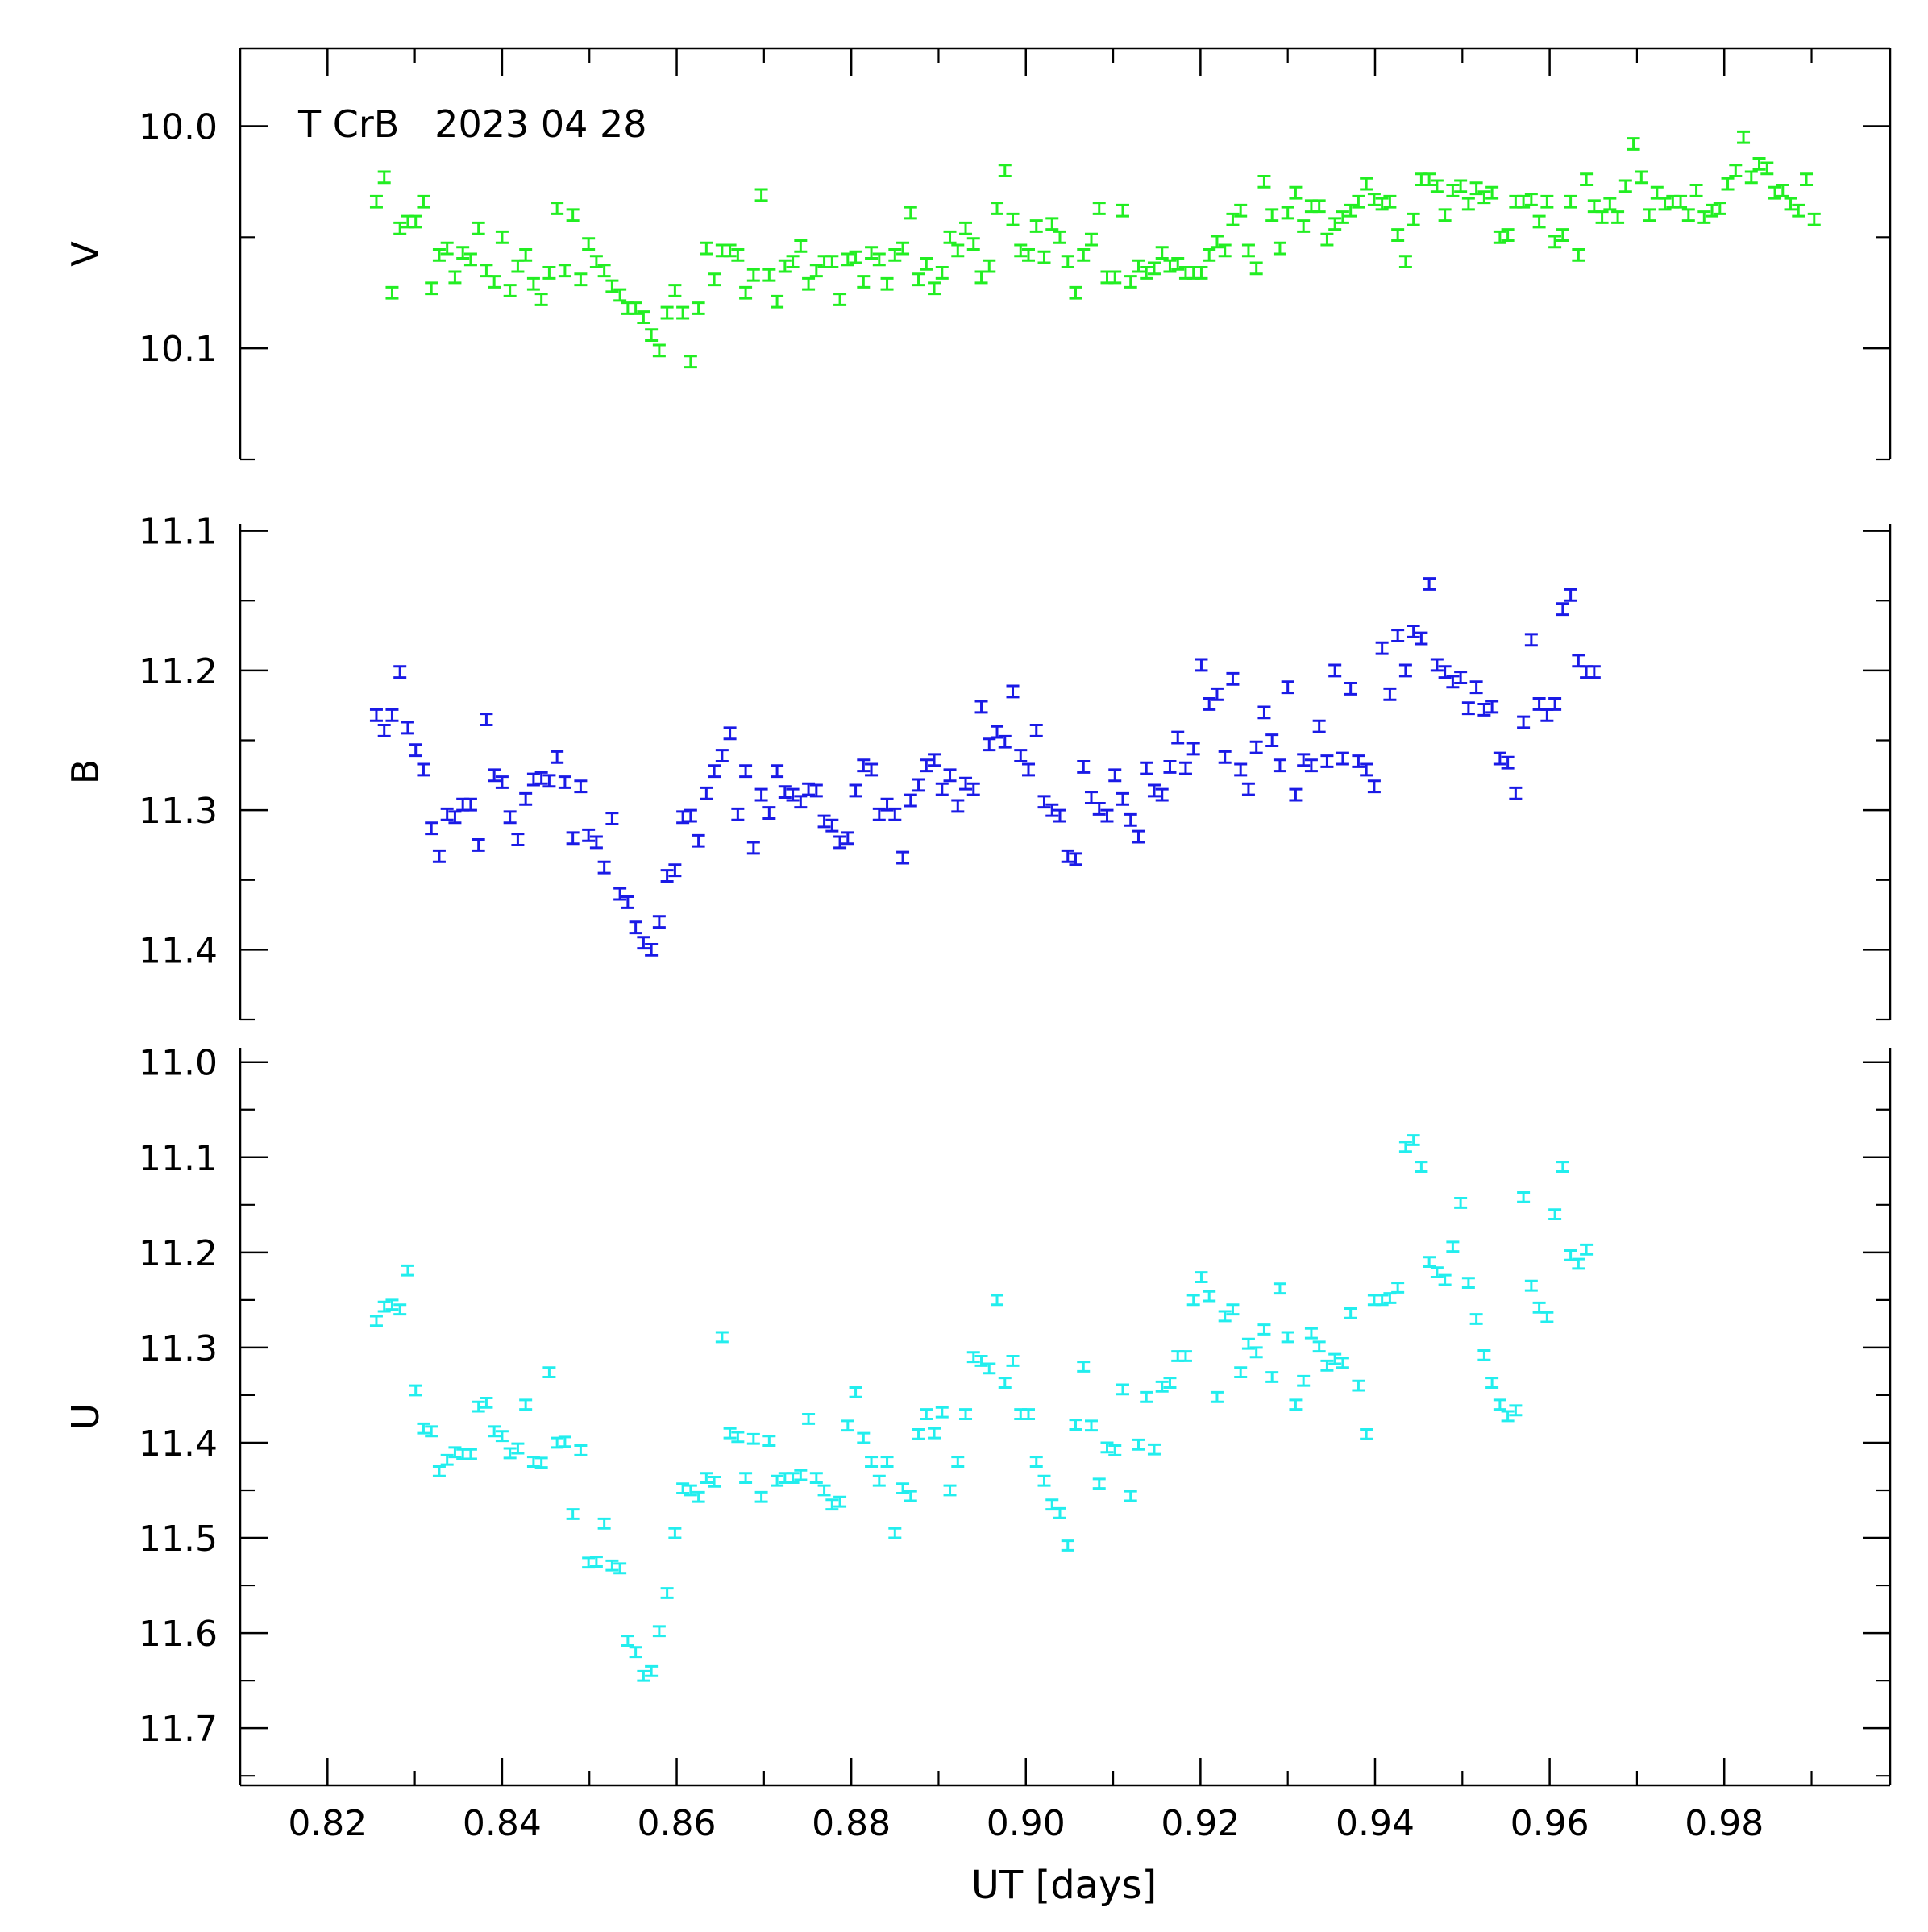  I want to click on xtick-label: 0.86, so click(677, 1823).